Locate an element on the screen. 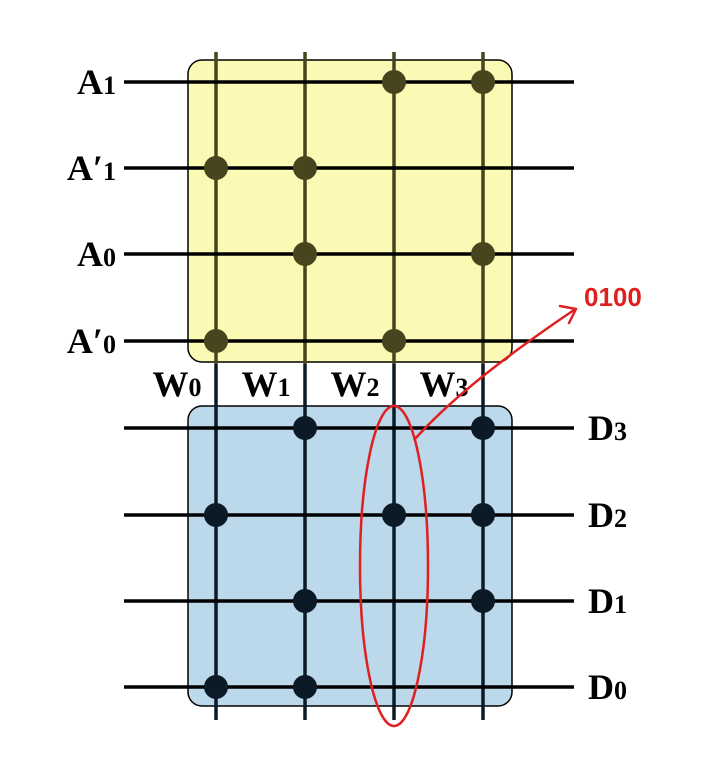 This screenshot has height=760, width=720. address-label-0: A1 is located at coordinates (96, 82).